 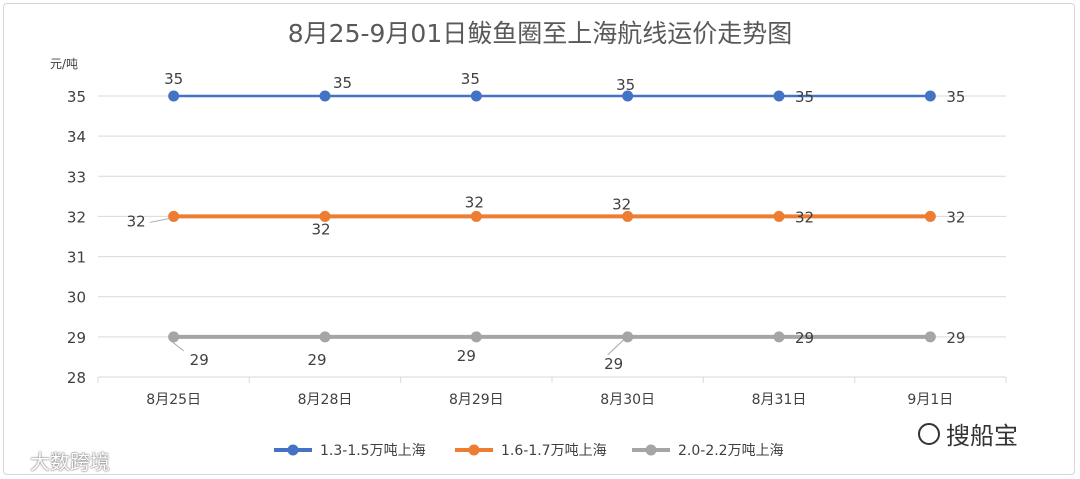 What do you see at coordinates (76, 338) in the screenshot?
I see `y-tick-label: 29` at bounding box center [76, 338].